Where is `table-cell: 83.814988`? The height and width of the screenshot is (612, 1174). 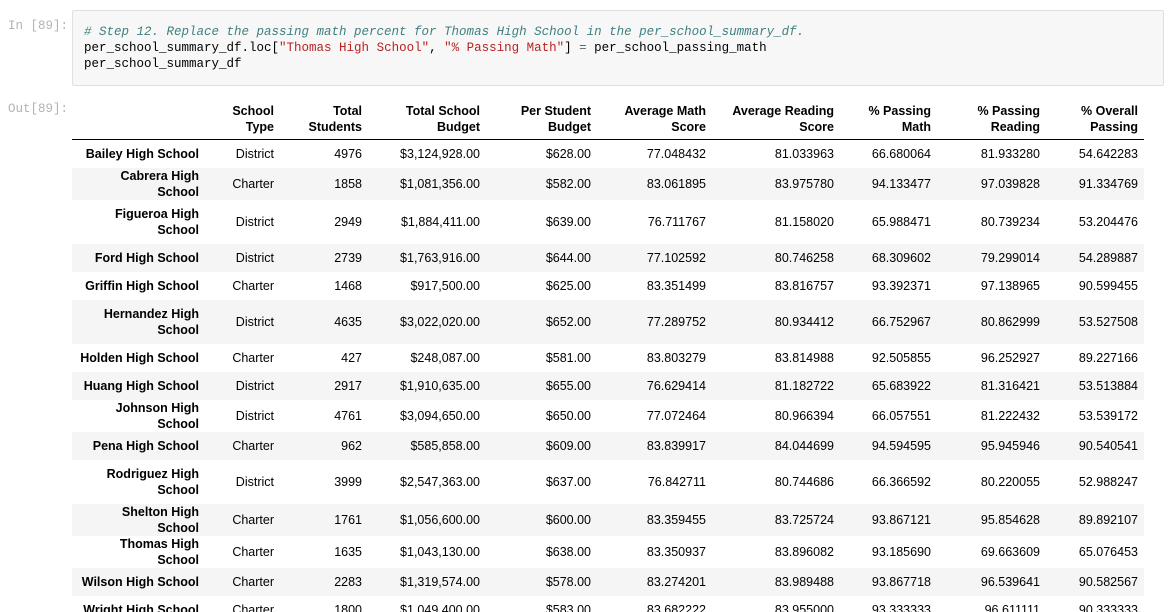 table-cell: 83.814988 is located at coordinates (804, 357).